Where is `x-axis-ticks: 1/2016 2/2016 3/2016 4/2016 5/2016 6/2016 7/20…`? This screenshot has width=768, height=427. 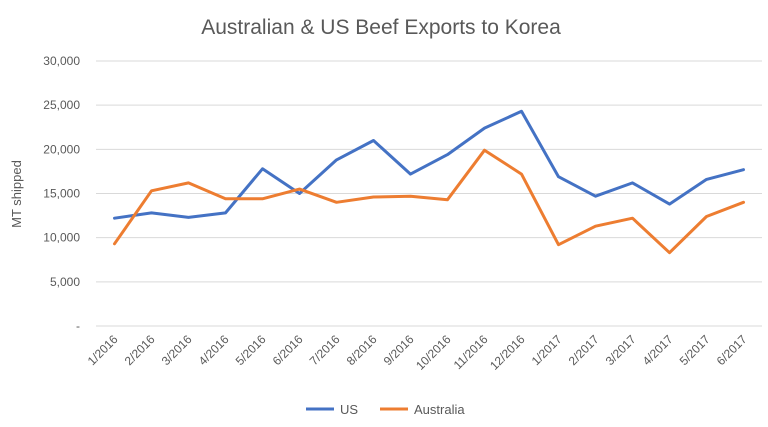
x-axis-ticks: 1/2016 2/2016 3/2016 4/2016 5/2016 6/2016 7/20… is located at coordinates (417, 352).